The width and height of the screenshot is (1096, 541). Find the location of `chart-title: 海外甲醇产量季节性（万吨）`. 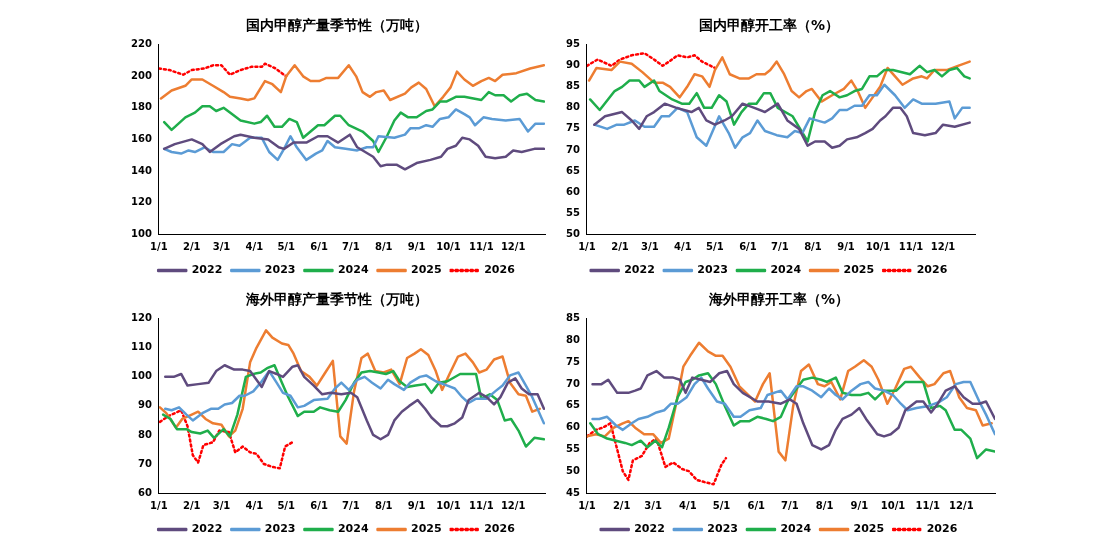

chart-title: 海外甲醇产量季节性（万吨） is located at coordinates (336, 299).